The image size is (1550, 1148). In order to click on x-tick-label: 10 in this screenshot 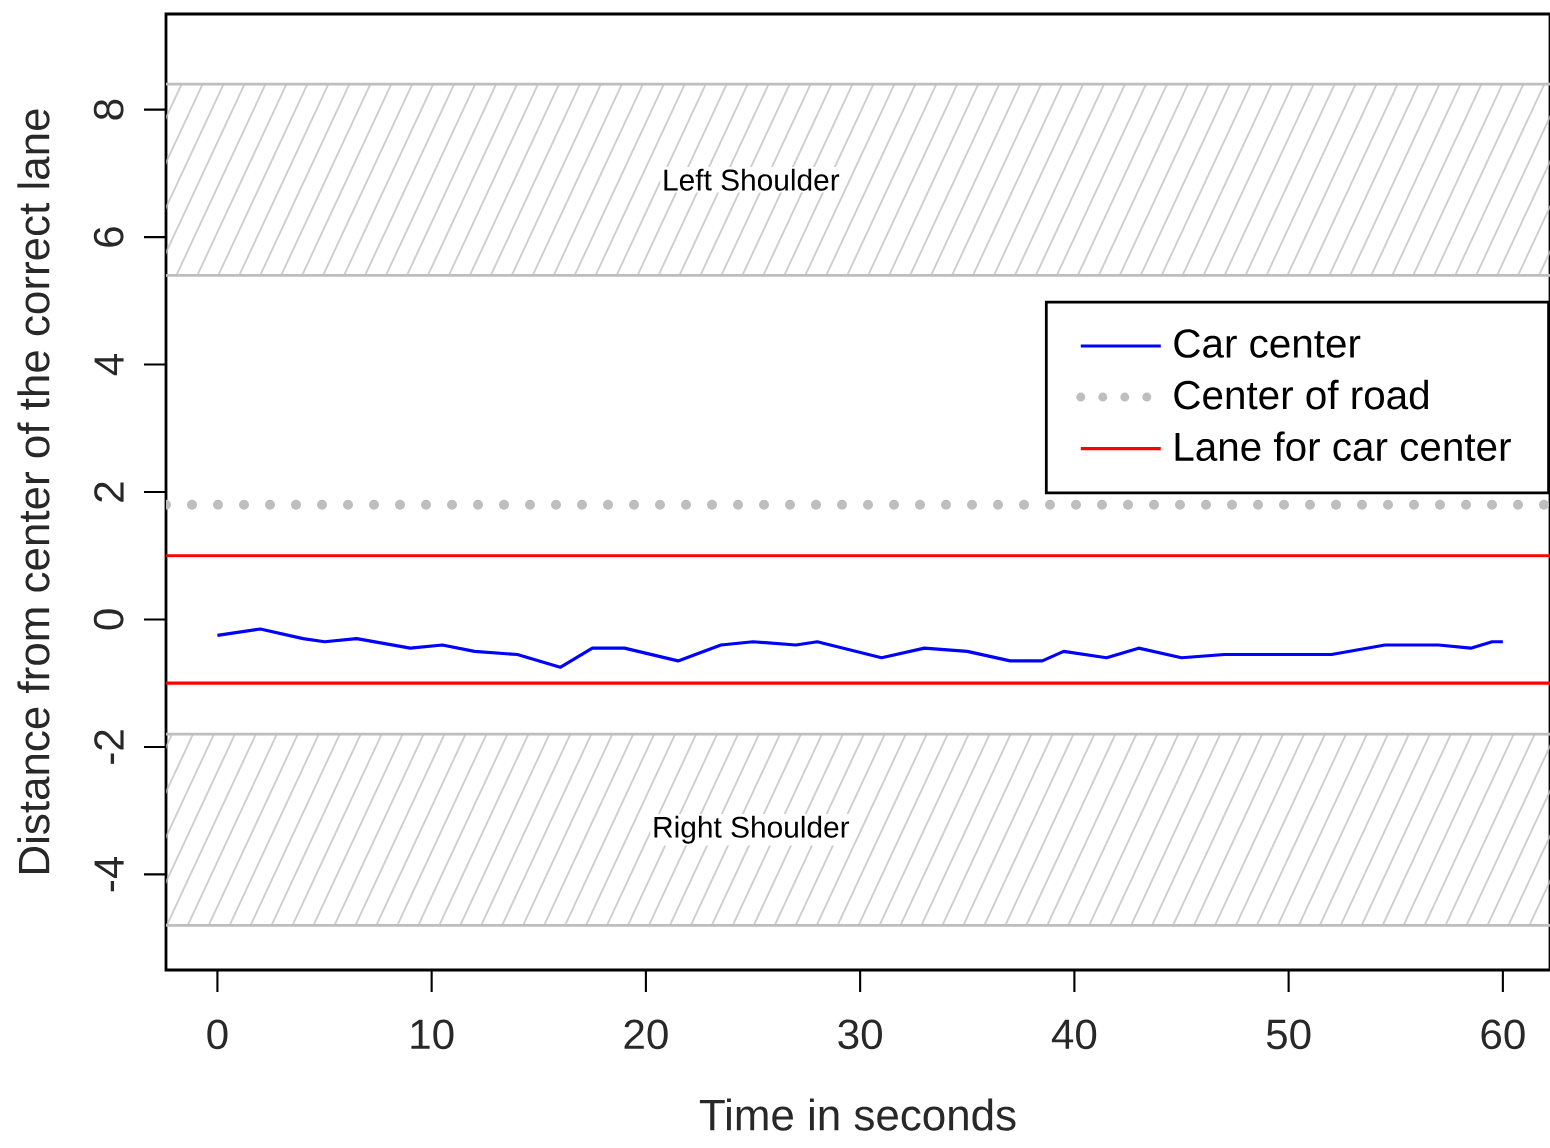, I will do `click(432, 1034)`.